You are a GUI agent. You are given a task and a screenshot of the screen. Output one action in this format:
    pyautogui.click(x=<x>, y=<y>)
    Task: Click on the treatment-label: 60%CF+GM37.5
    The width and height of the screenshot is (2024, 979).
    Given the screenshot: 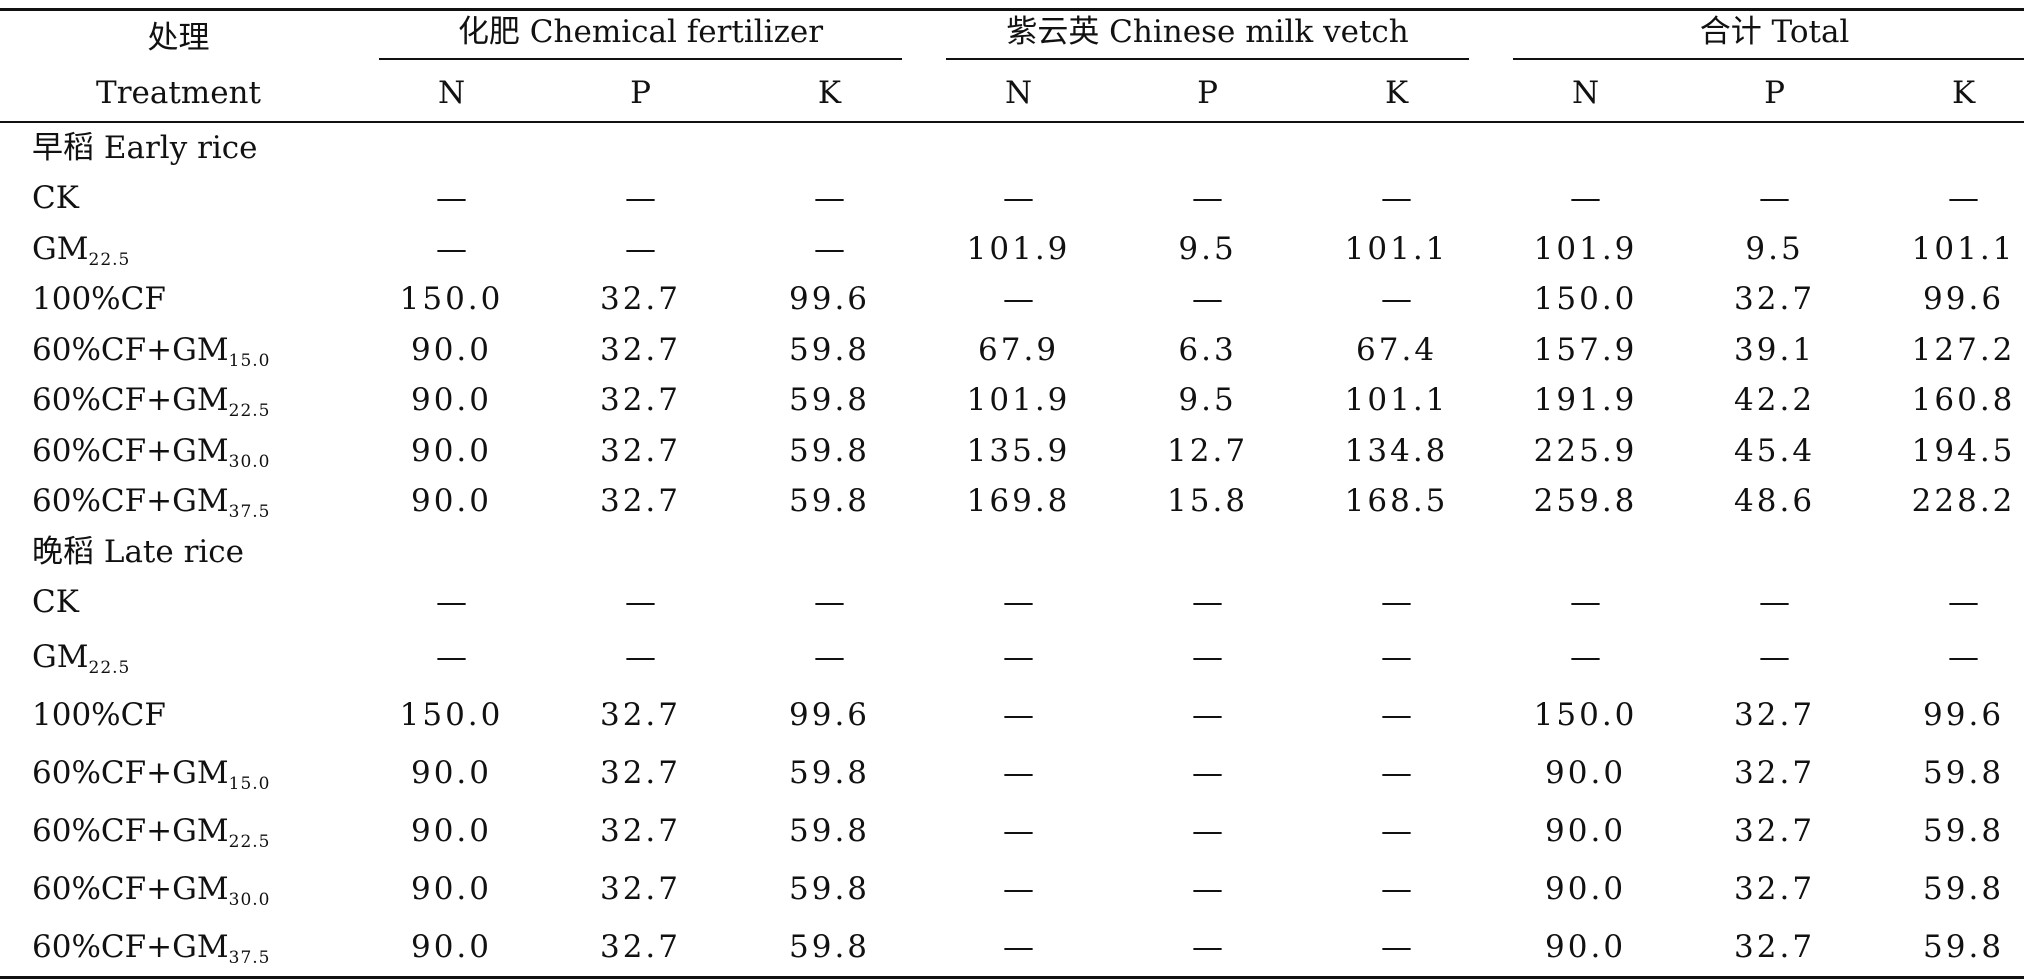 What is the action you would take?
    pyautogui.click(x=178, y=948)
    